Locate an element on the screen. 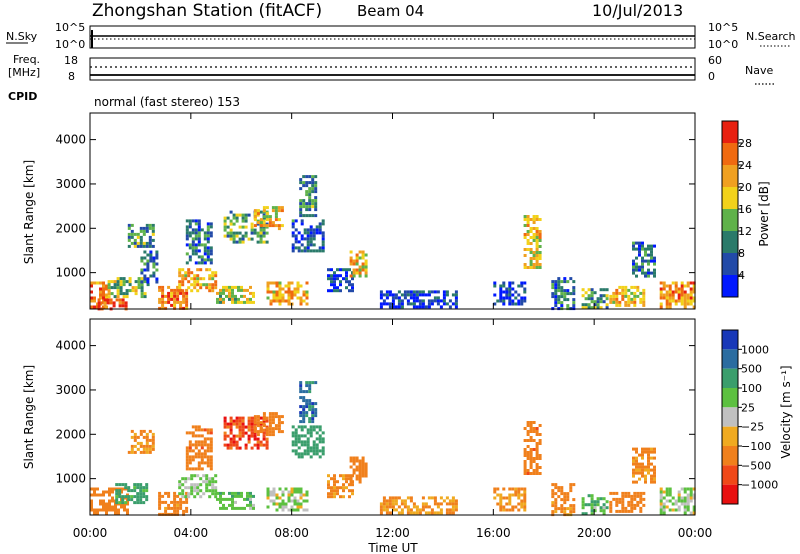  echo-region is located at coordinates (532, 242).